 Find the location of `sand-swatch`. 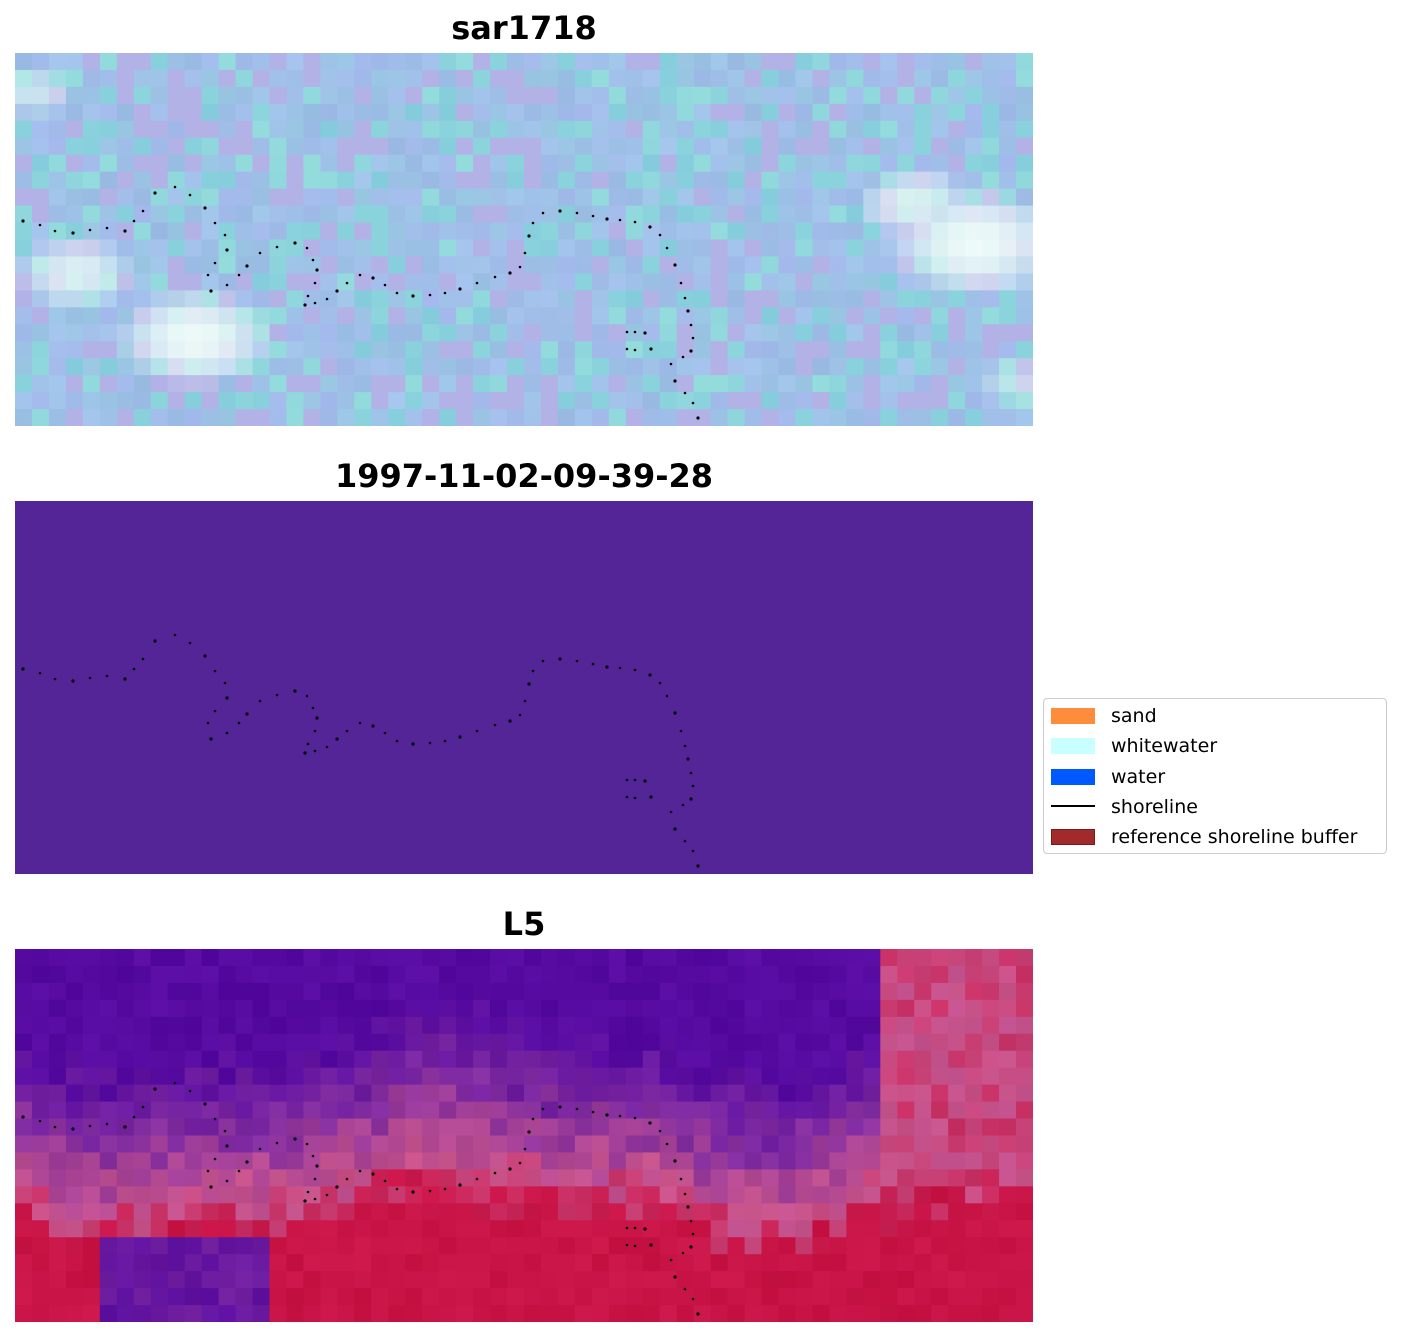

sand-swatch is located at coordinates (1073, 716).